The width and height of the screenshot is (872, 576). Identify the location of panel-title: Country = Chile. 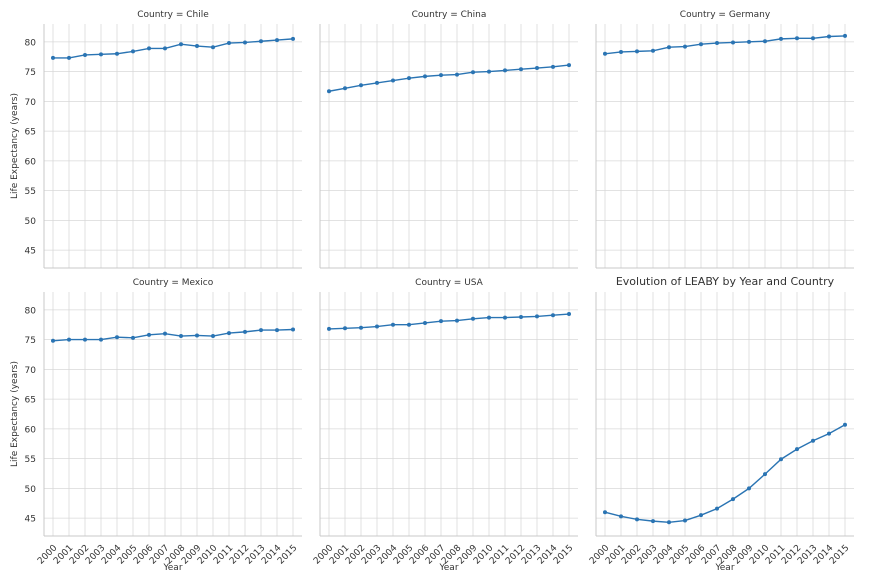
(173, 15).